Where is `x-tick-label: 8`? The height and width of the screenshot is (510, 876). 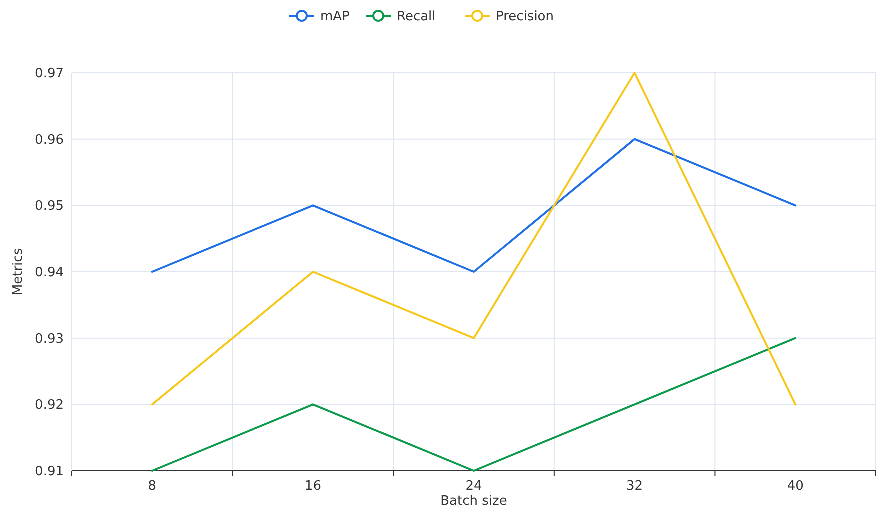 x-tick-label: 8 is located at coordinates (152, 486).